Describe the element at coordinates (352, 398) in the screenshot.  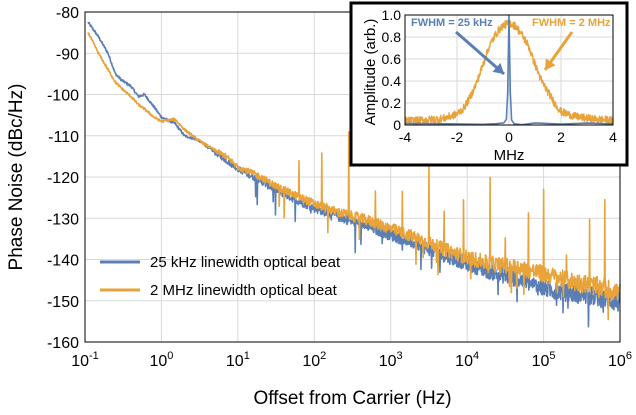
I see `x-axis-title: Offset from Carrier (Hz)` at that location.